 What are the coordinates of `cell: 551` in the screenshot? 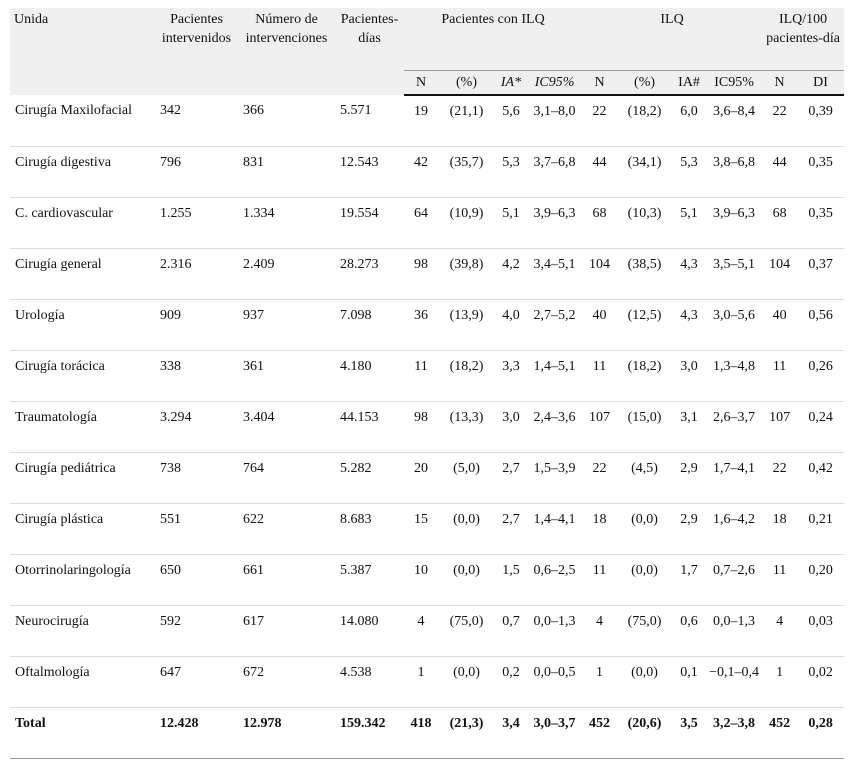 It's located at (196, 529).